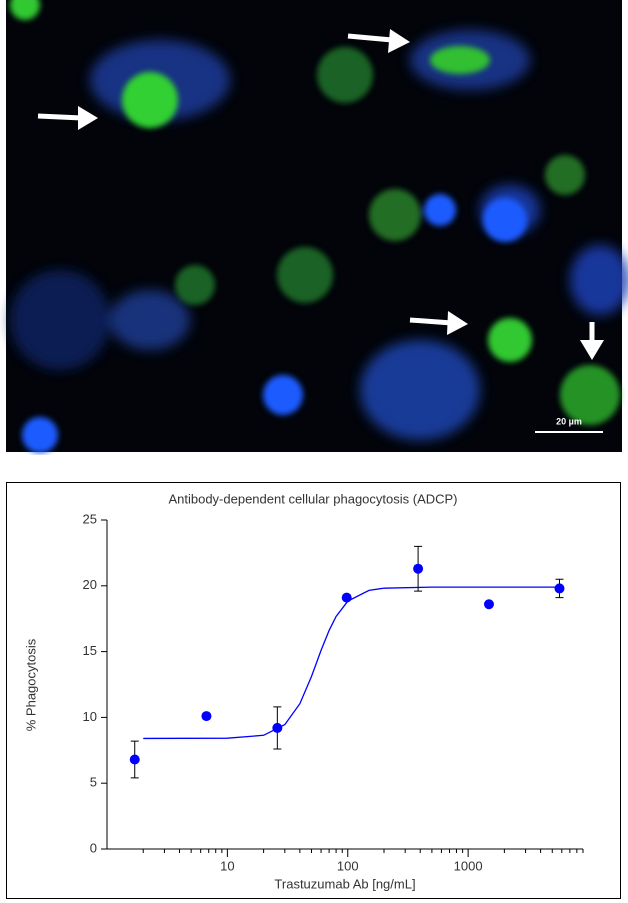 The width and height of the screenshot is (628, 903). I want to click on x-tick-label: 10, so click(227, 865).